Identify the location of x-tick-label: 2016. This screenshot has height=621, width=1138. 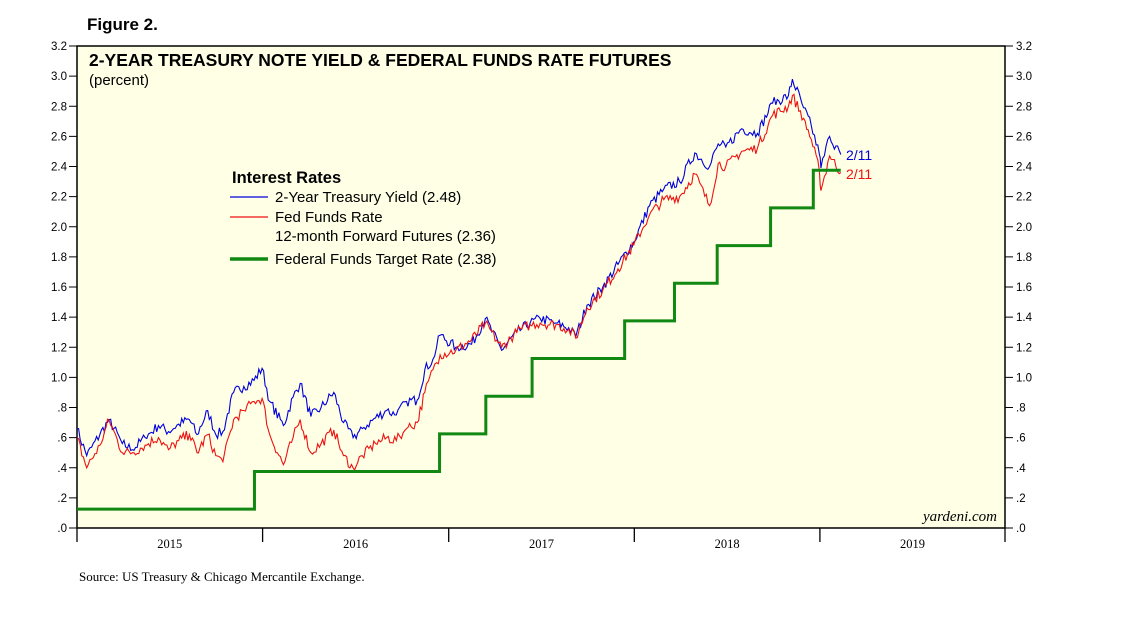
(355, 544).